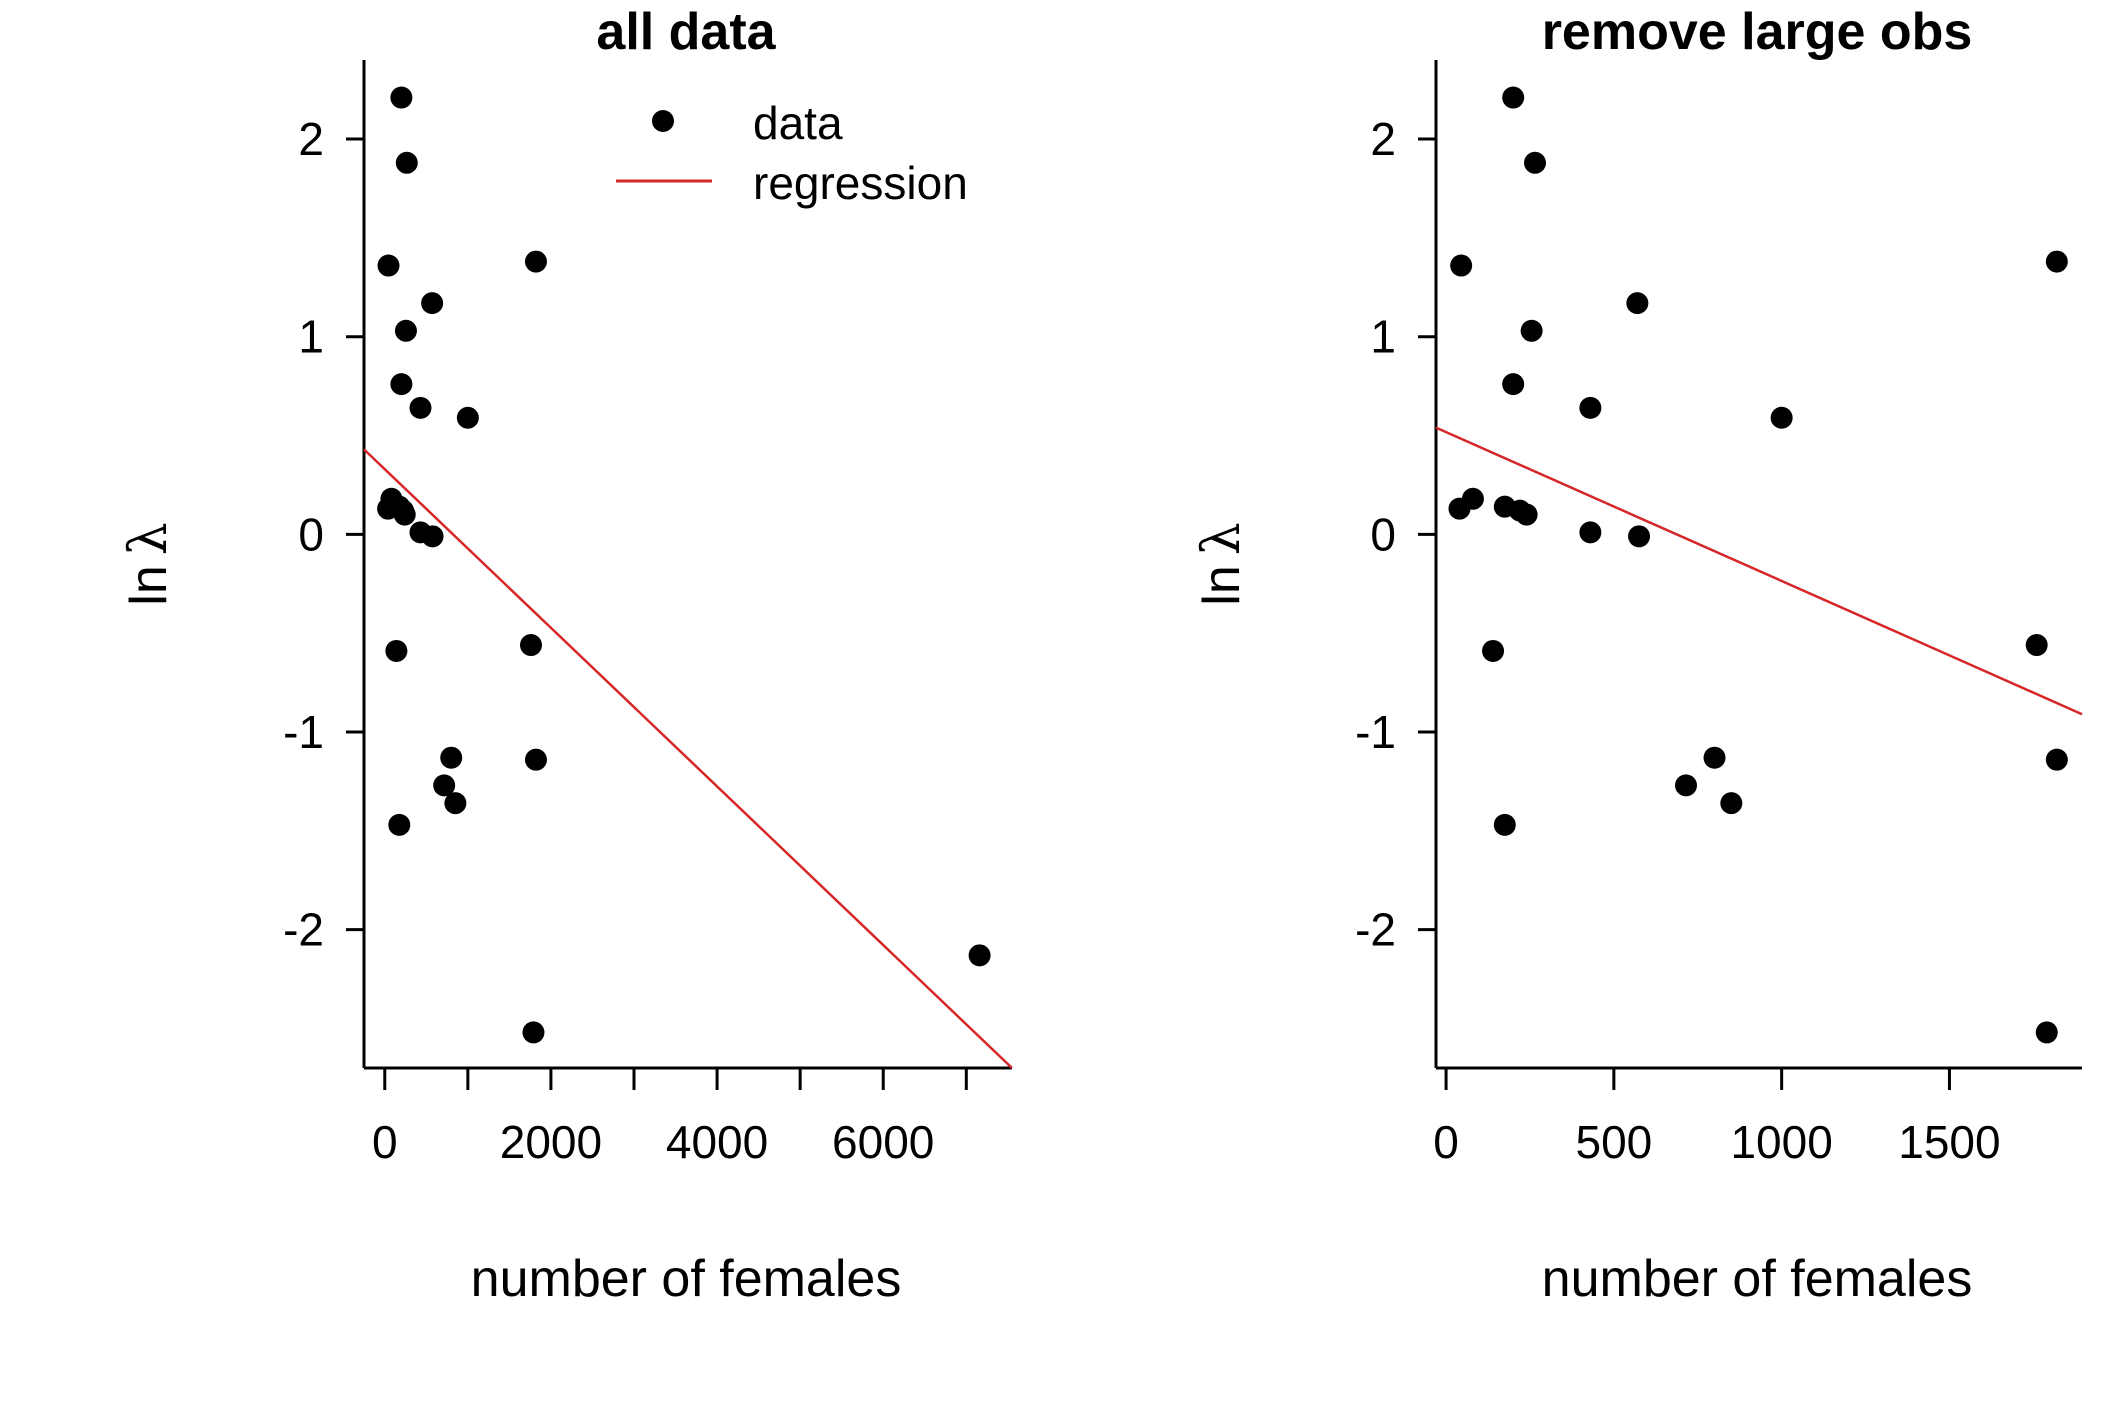 The height and width of the screenshot is (1417, 2125). I want to click on x-ticks: 0 500 1000 1500, so click(1717, 1118).